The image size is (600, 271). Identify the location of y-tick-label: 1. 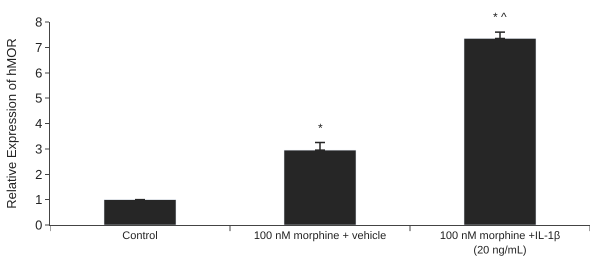
(38, 200).